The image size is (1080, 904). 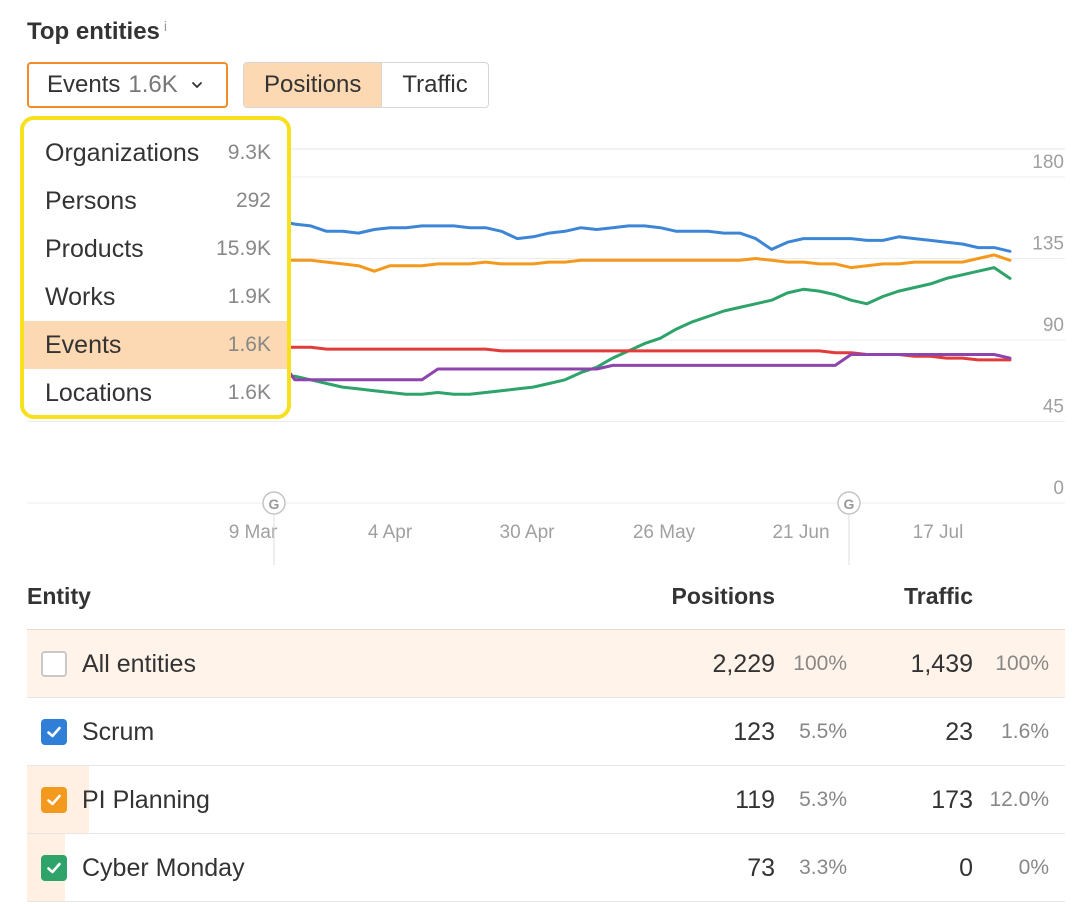 I want to click on menu-item-label: Works, so click(x=80, y=296).